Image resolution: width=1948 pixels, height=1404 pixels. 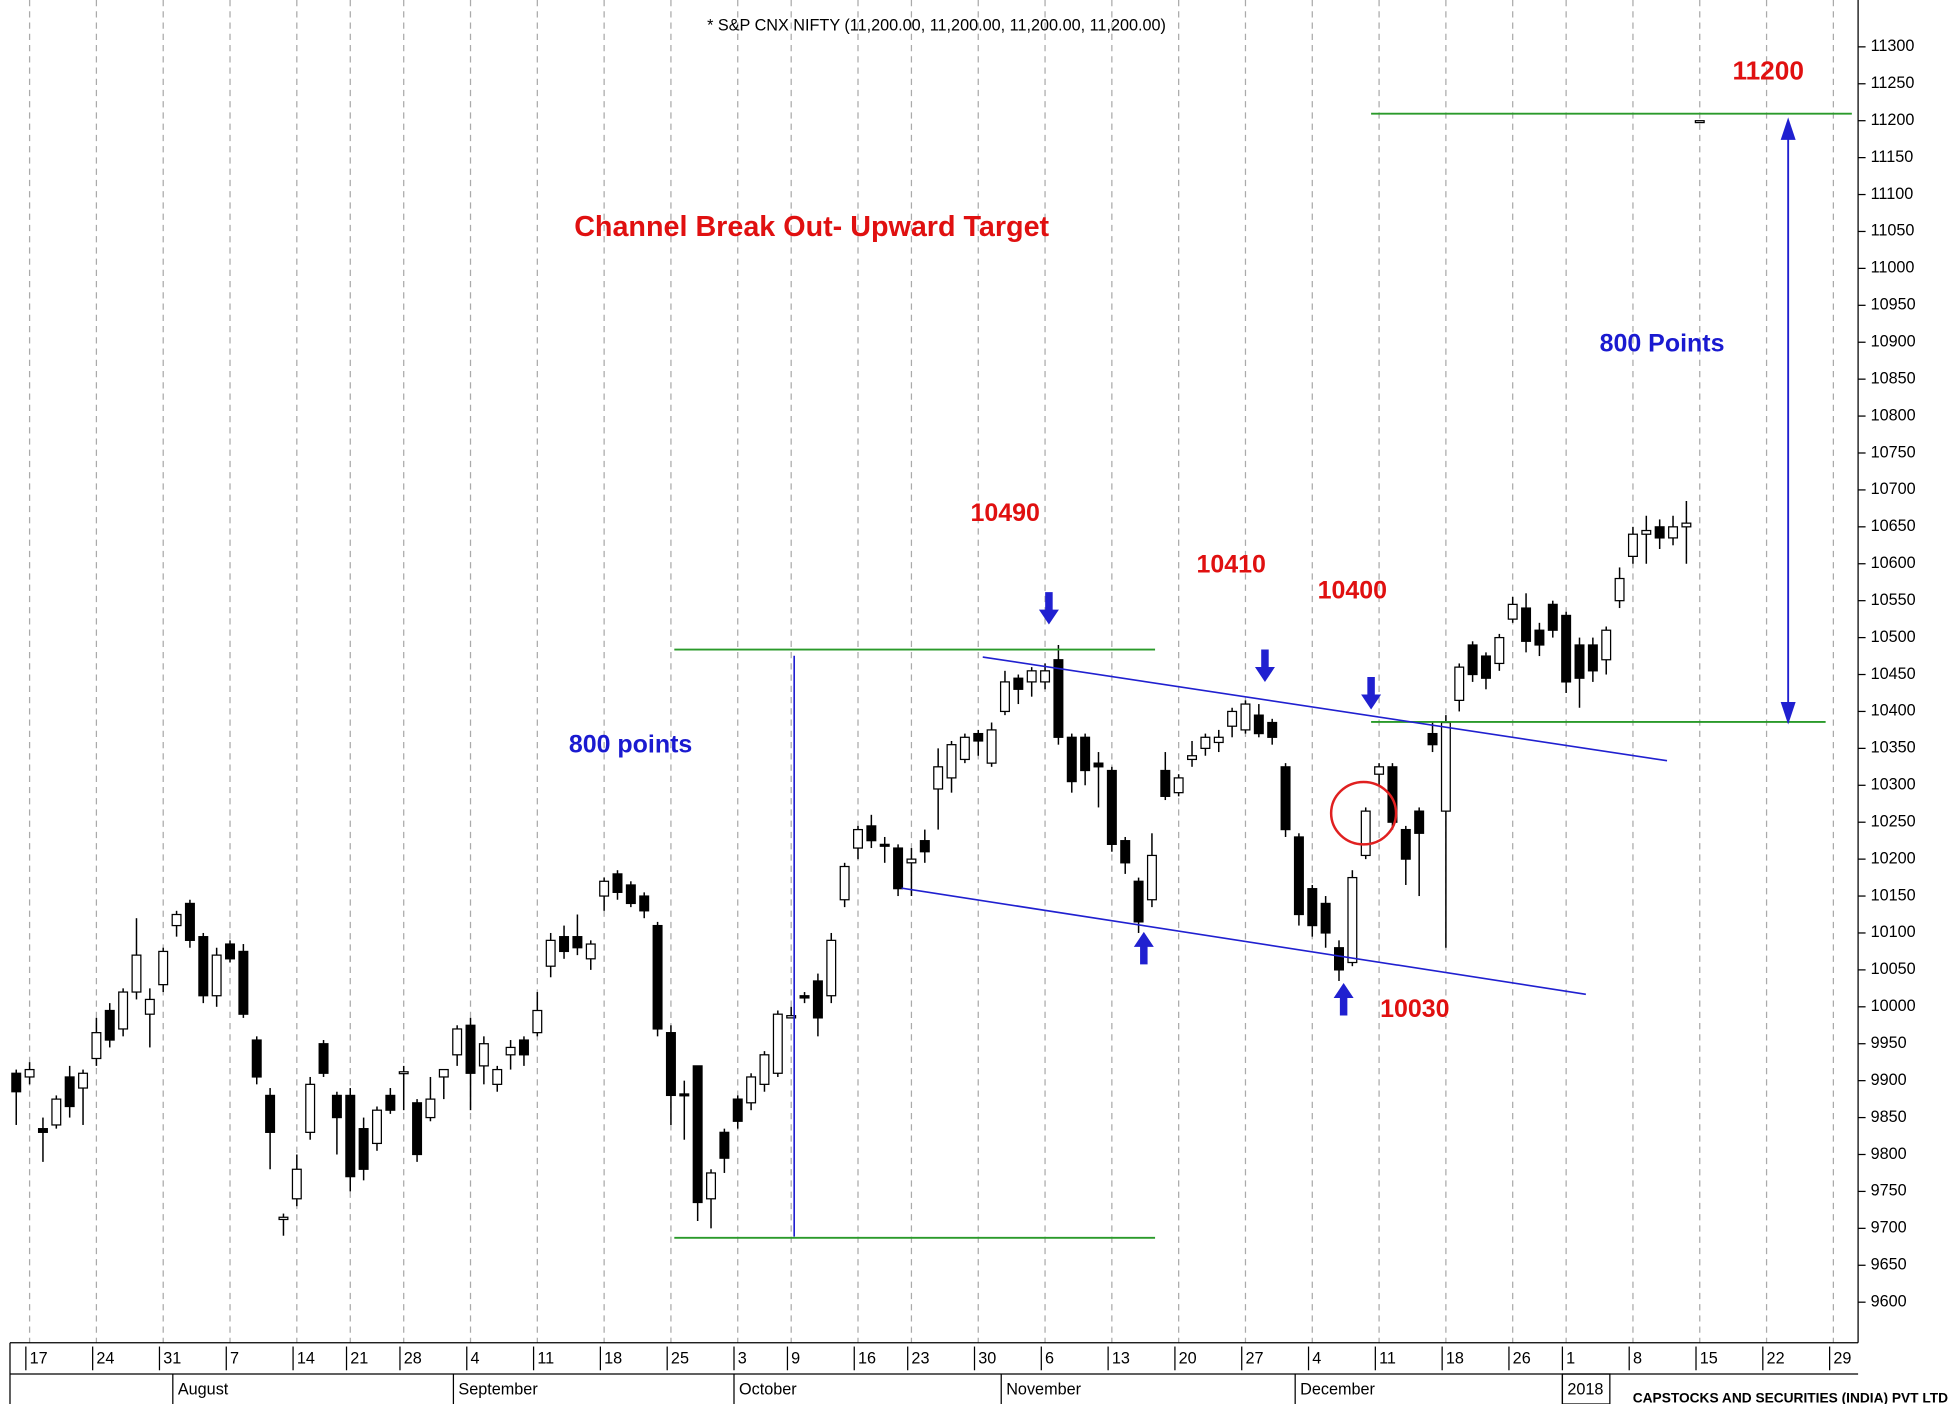 I want to click on x-tick-label: 21, so click(x=359, y=1358).